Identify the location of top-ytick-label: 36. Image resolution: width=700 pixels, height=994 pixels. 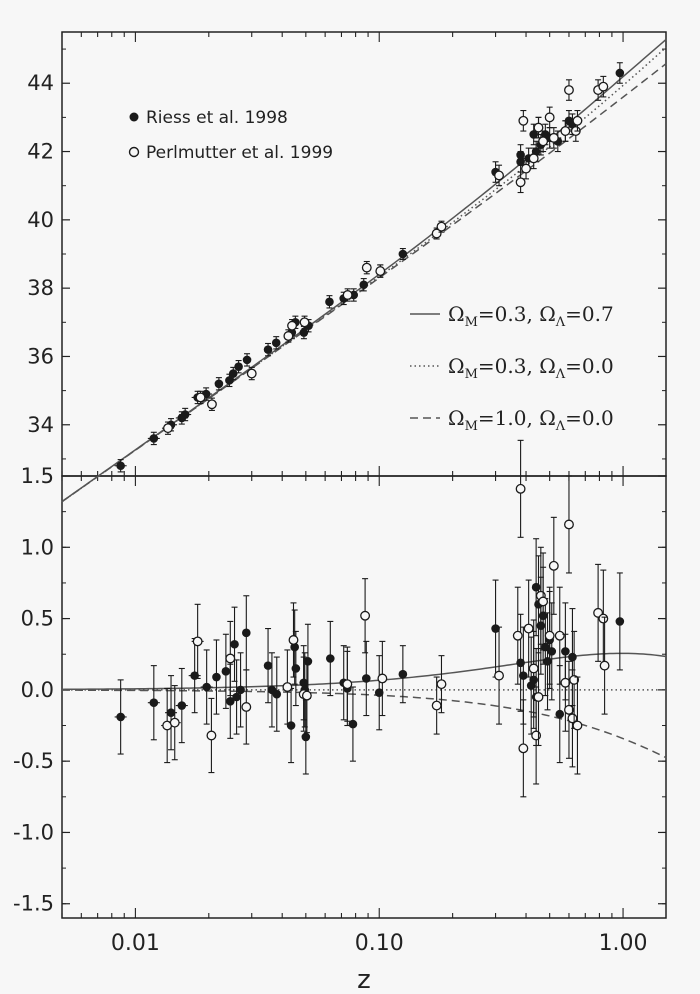
(40, 356).